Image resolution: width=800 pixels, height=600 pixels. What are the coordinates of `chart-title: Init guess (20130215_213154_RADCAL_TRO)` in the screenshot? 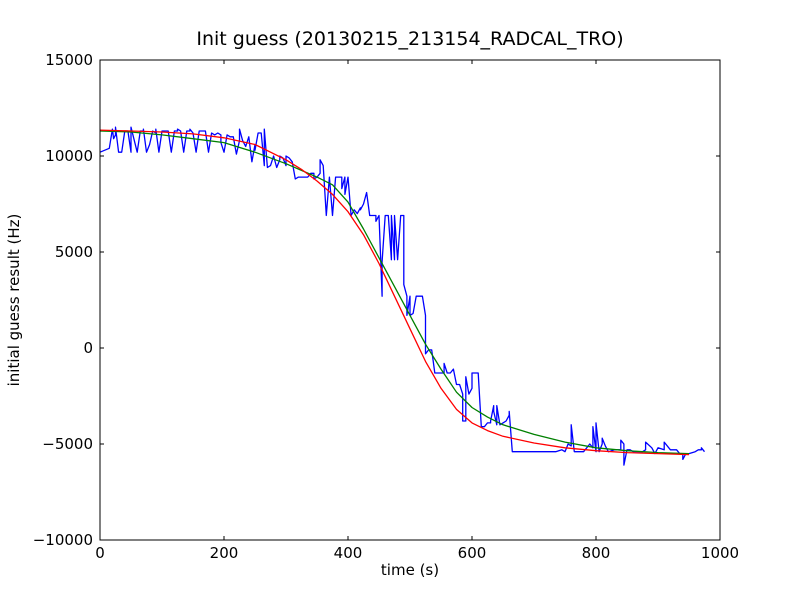 It's located at (410, 39).